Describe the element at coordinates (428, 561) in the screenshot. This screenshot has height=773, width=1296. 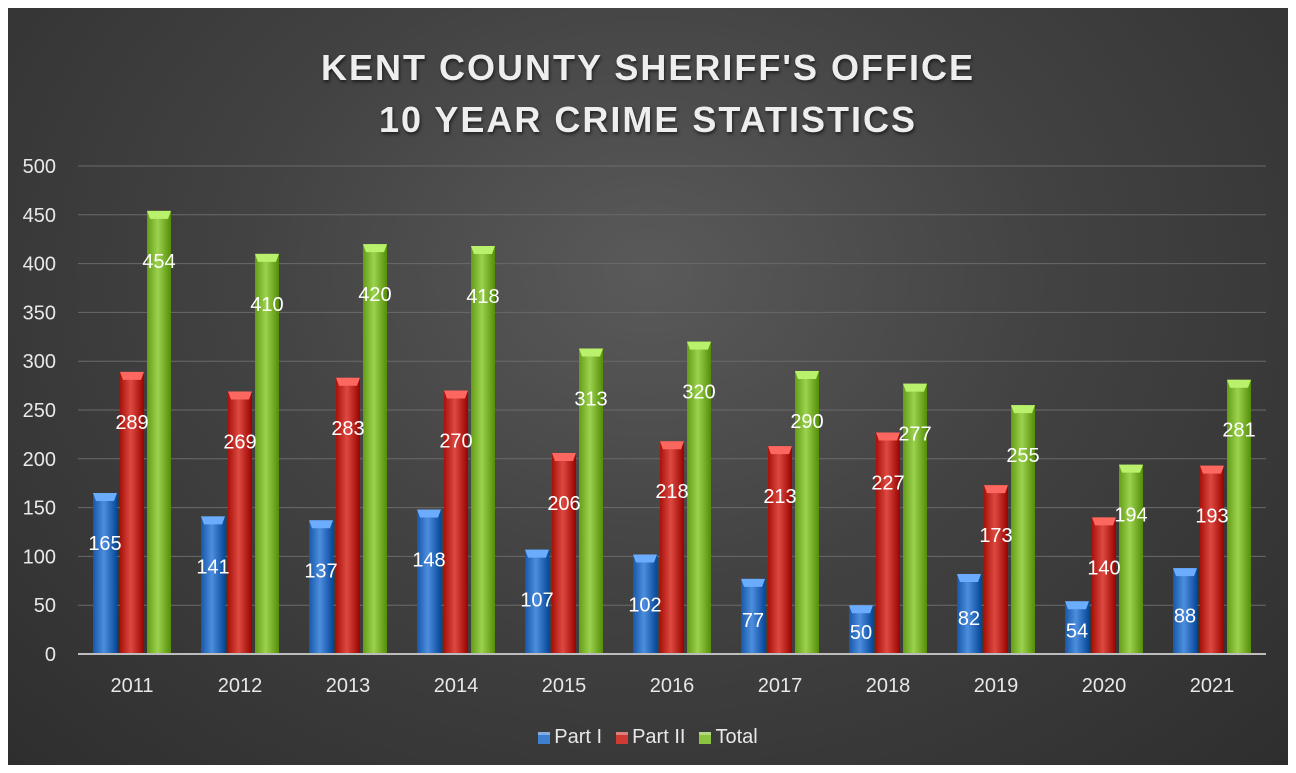
I see `data-label-part-i-2014: 148` at that location.